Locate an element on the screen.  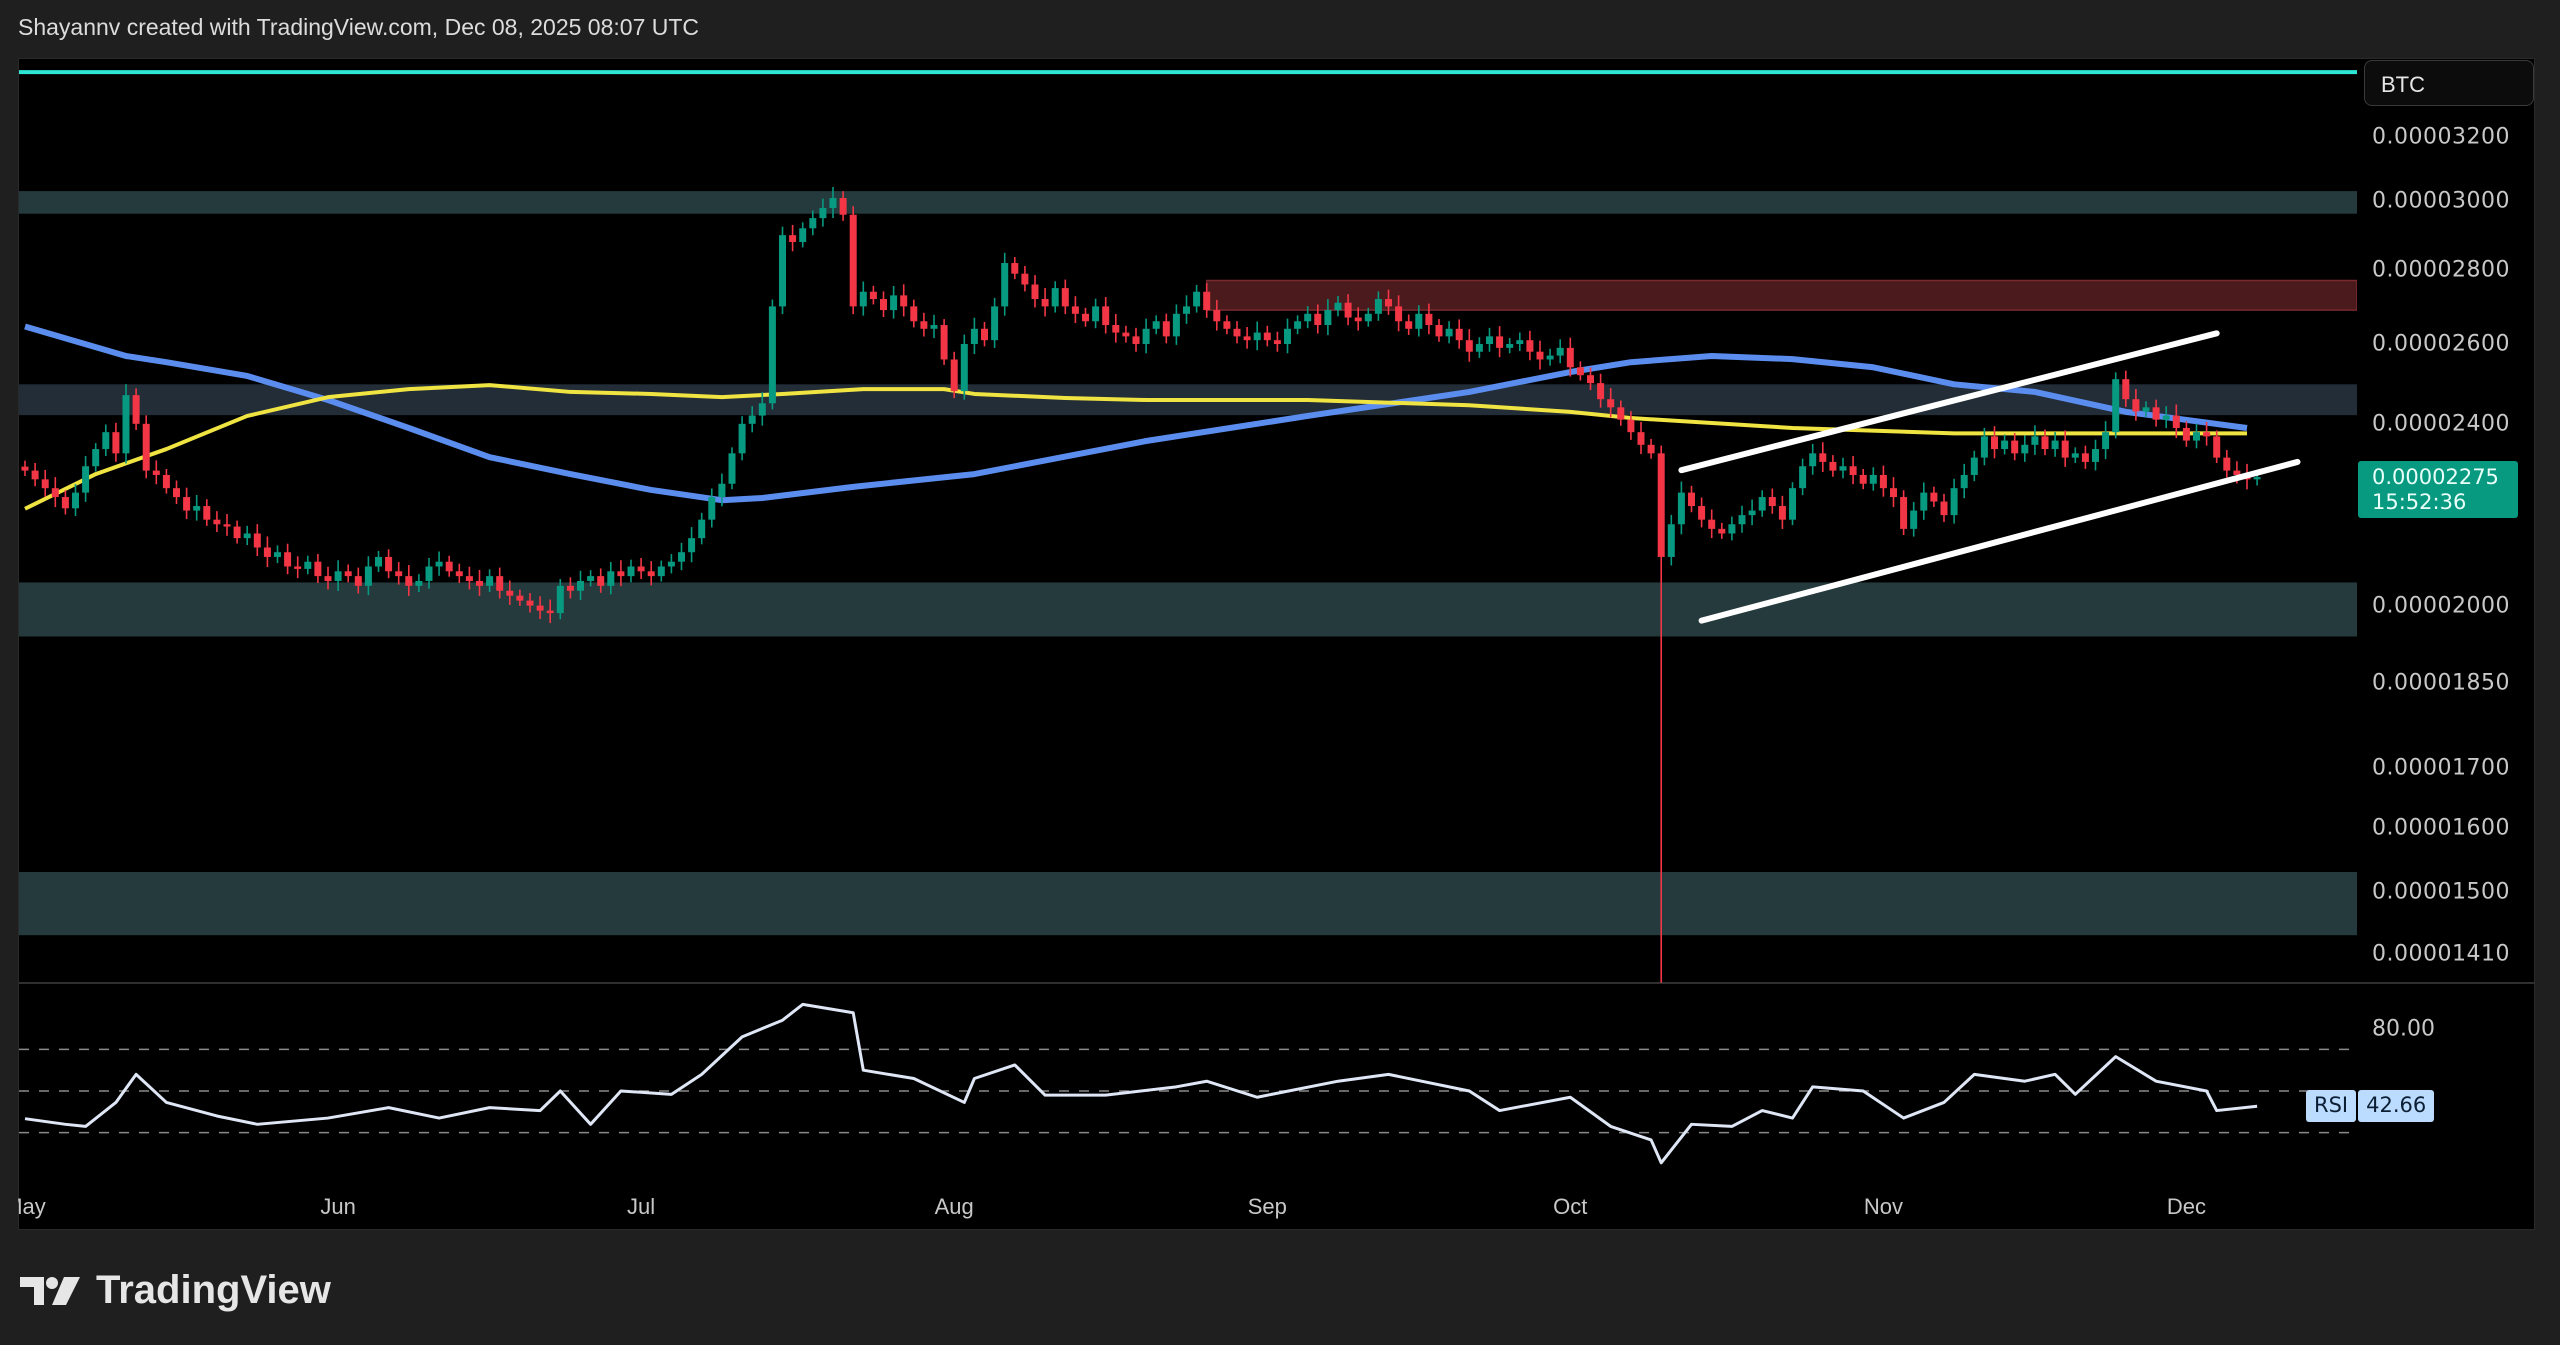
drawings-layer is located at coordinates (1989, 477).